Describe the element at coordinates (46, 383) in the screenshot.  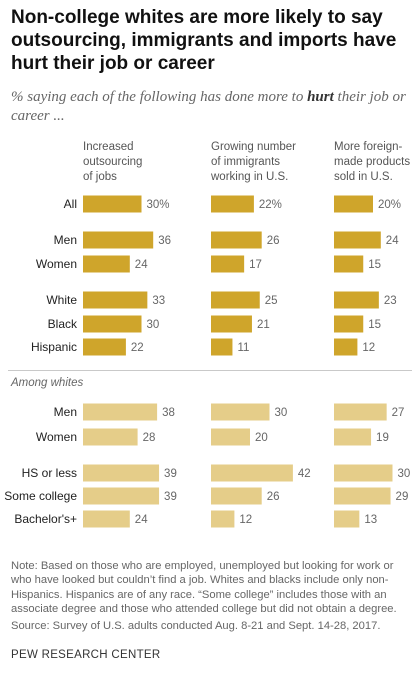
I see `group-label: Among whites` at that location.